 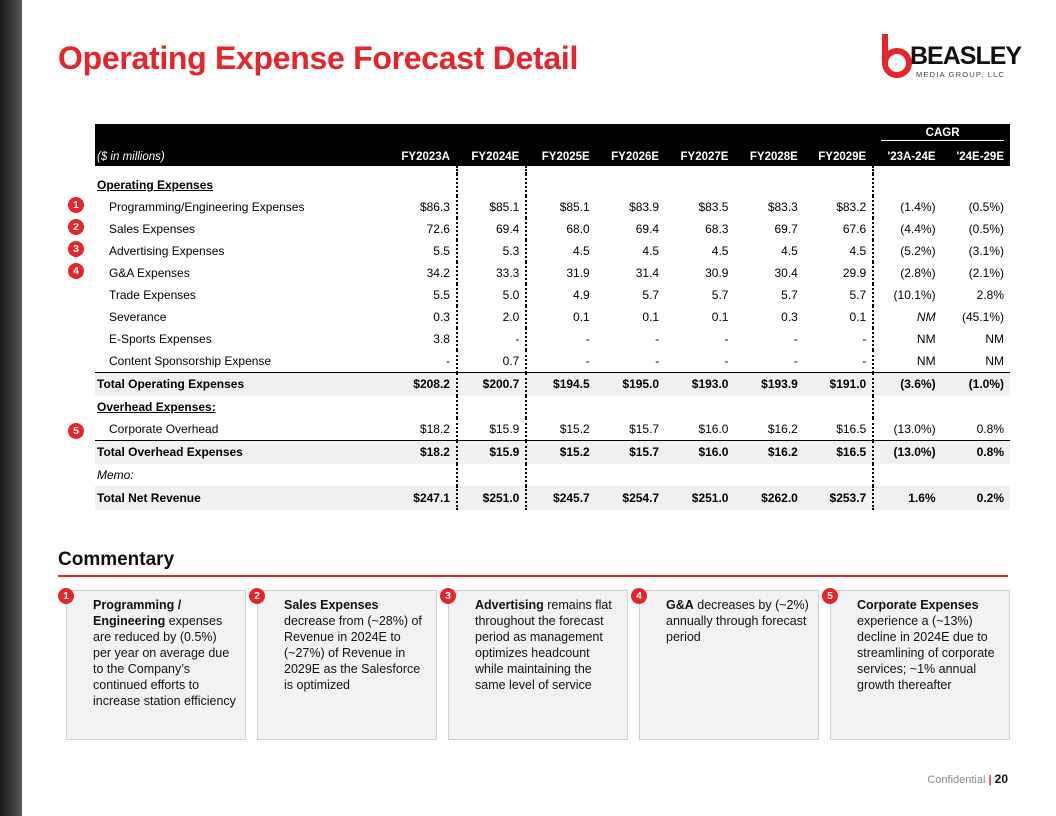 What do you see at coordinates (897, 56) in the screenshot?
I see `logo-b-icon` at bounding box center [897, 56].